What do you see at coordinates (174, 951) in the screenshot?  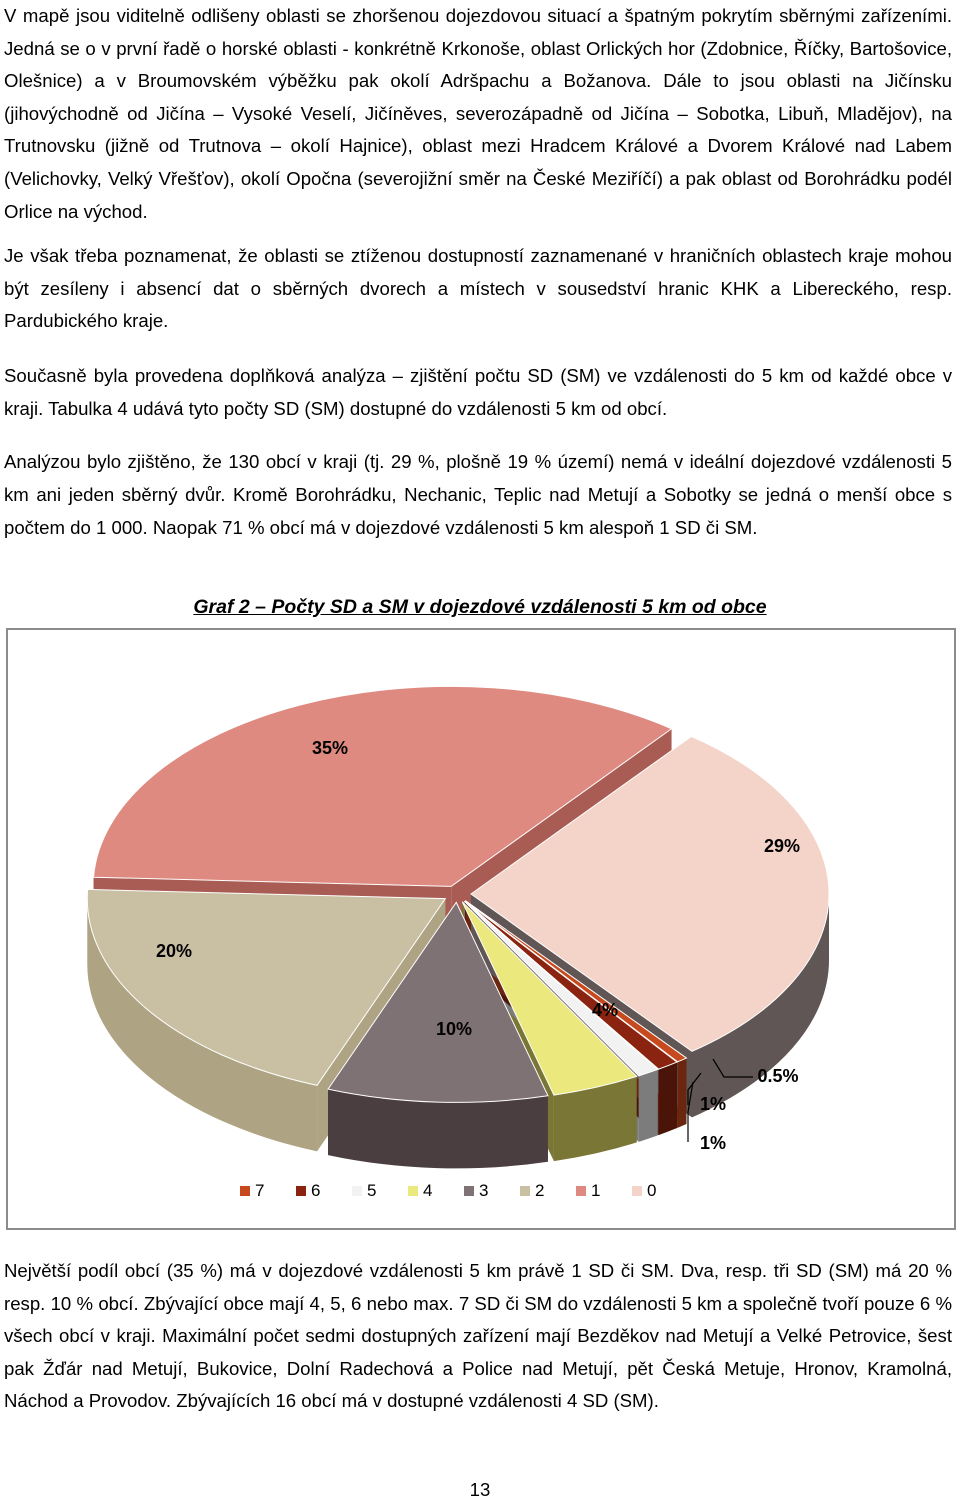 I see `data-label-2: 20%` at bounding box center [174, 951].